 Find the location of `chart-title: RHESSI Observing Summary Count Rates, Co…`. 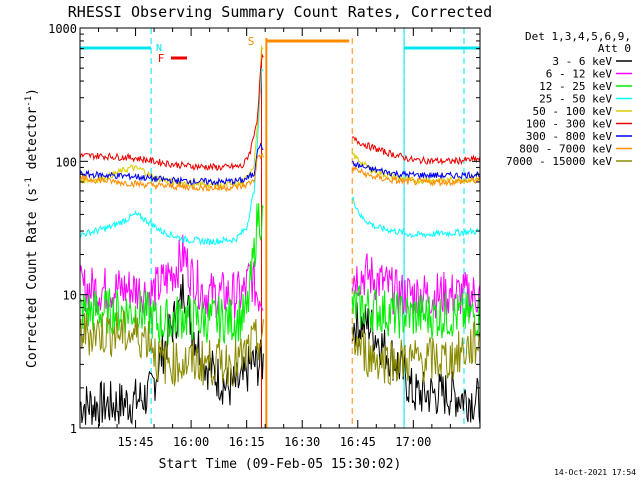

chart-title: RHESSI Observing Summary Count Rates, Co… is located at coordinates (280, 12).